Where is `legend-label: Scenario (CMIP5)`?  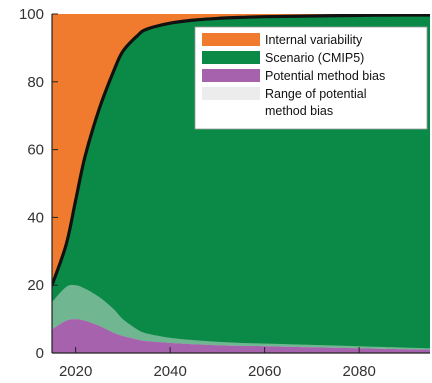 legend-label: Scenario (CMIP5) is located at coordinates (314, 58).